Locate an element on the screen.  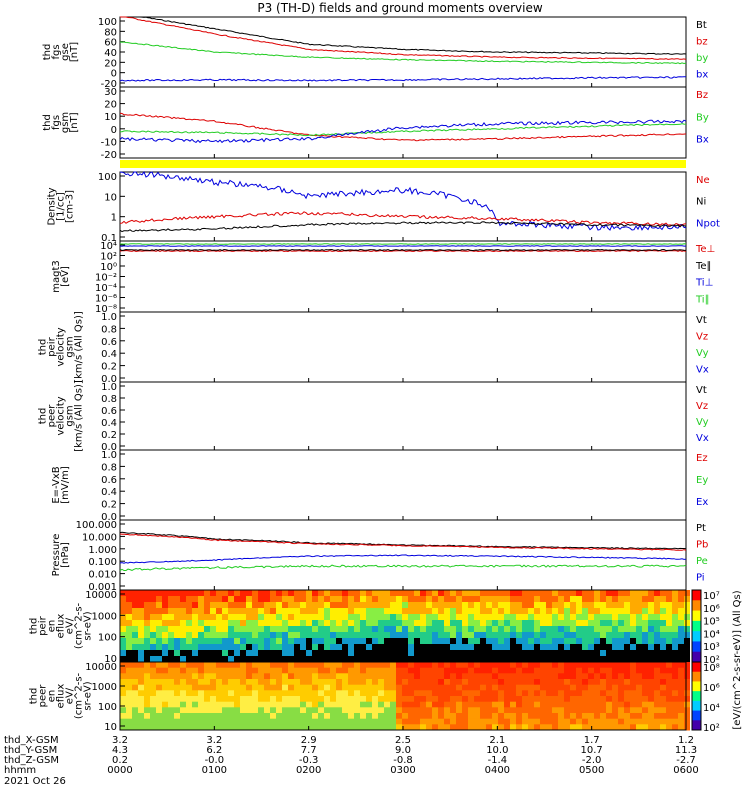
ephem-label: hhmm is located at coordinates (20, 770).